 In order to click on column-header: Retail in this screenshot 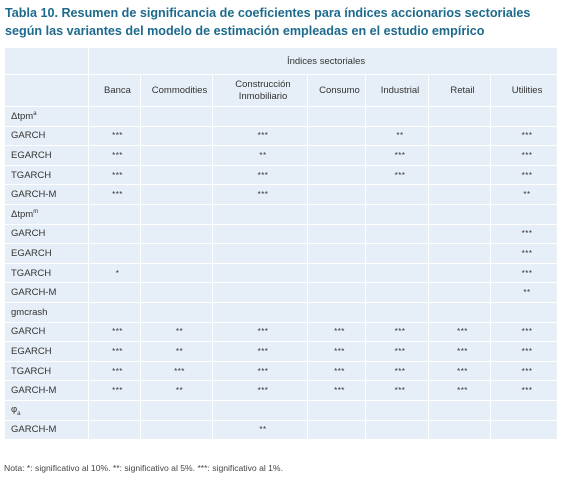, I will do `click(459, 90)`.